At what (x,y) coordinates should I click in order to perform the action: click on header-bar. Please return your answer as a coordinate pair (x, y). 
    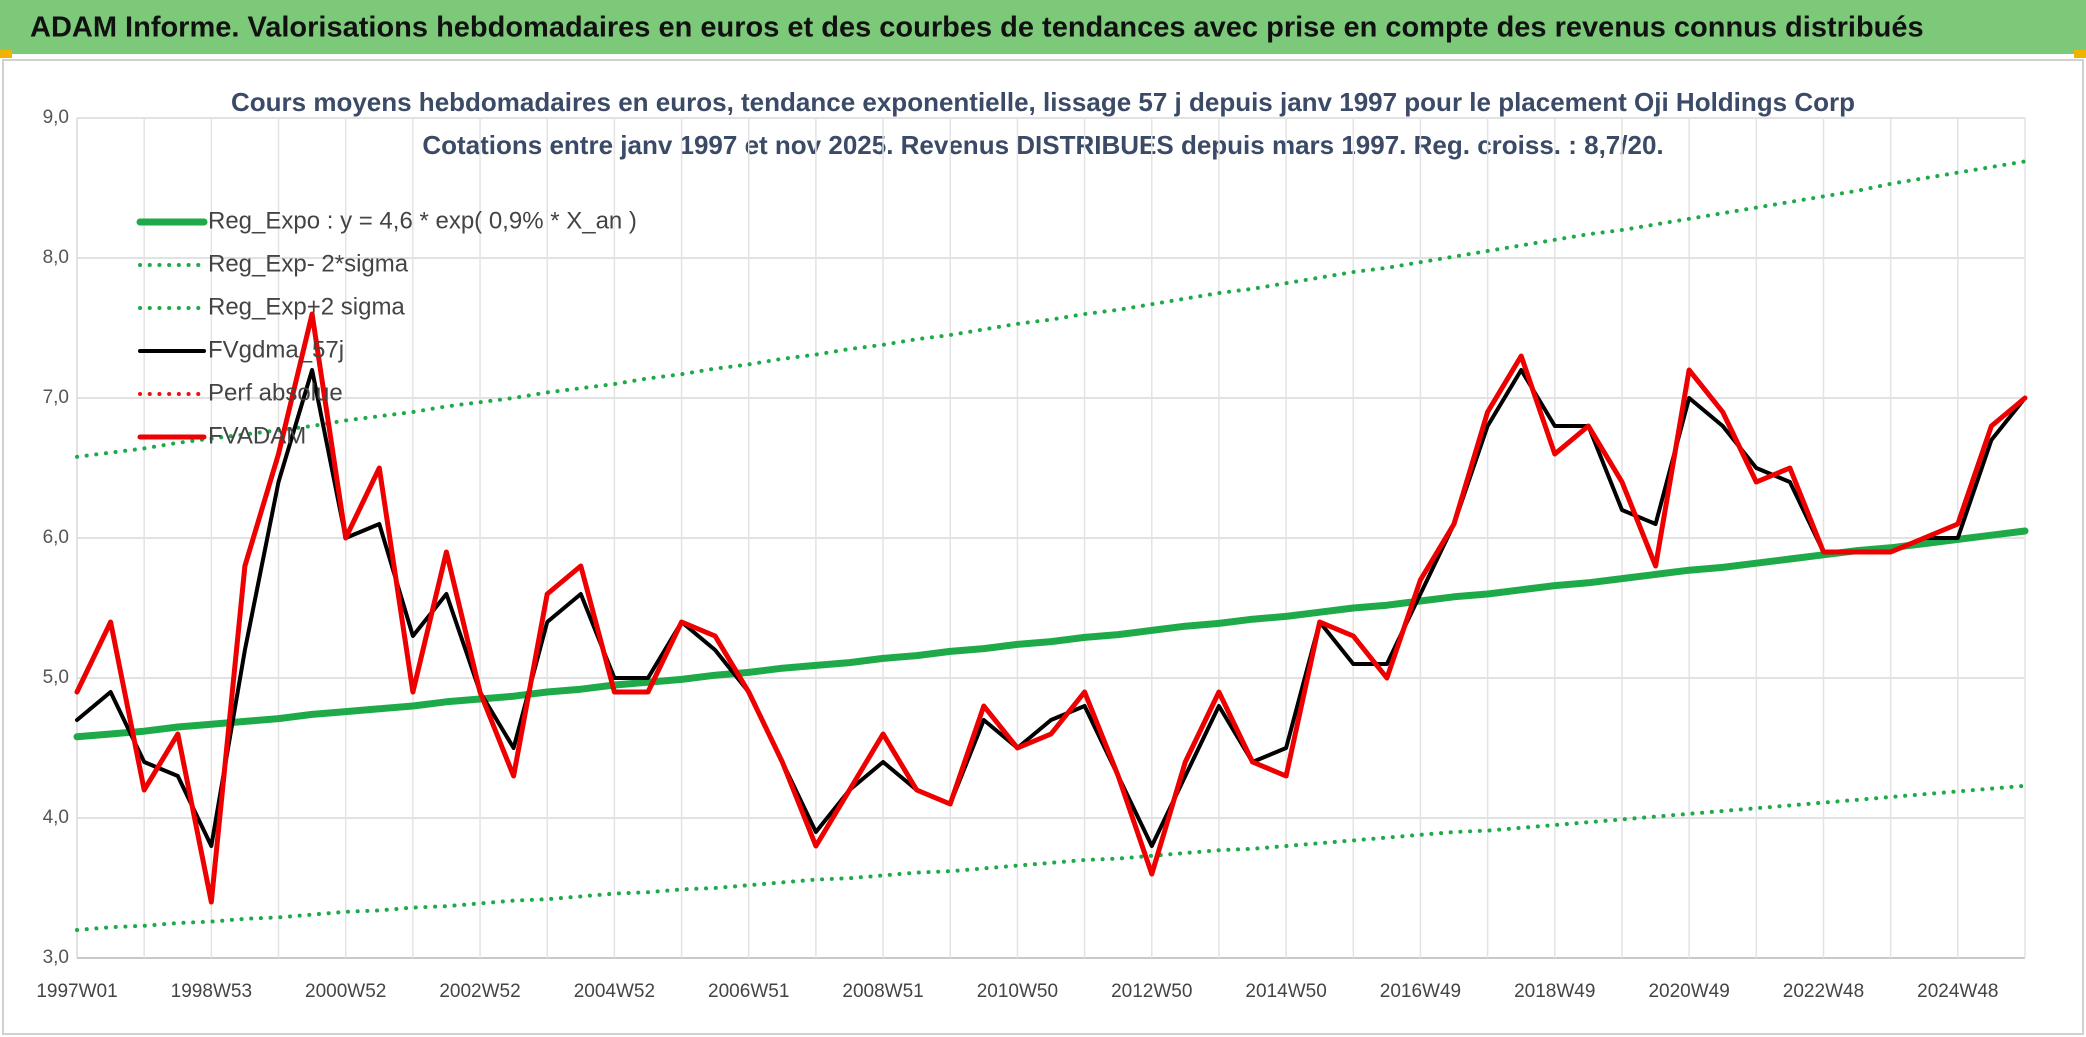
    Looking at the image, I should click on (1043, 27).